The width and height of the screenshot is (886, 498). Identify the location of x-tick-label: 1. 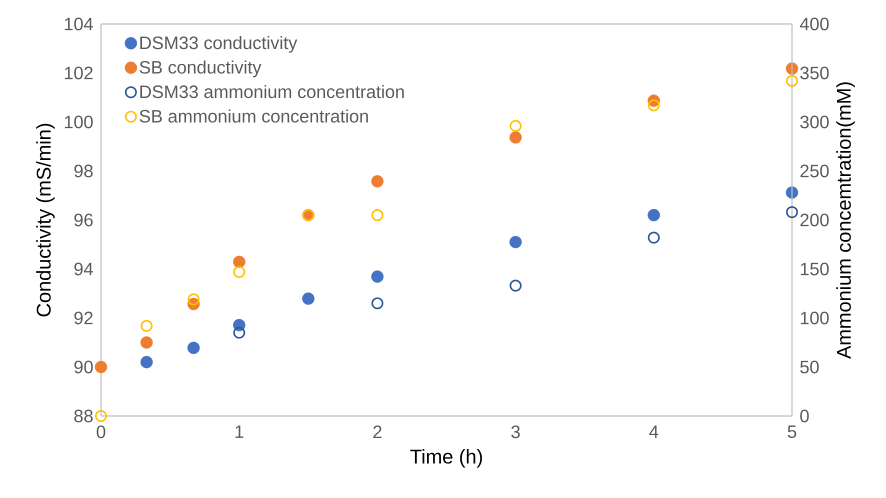
(240, 432).